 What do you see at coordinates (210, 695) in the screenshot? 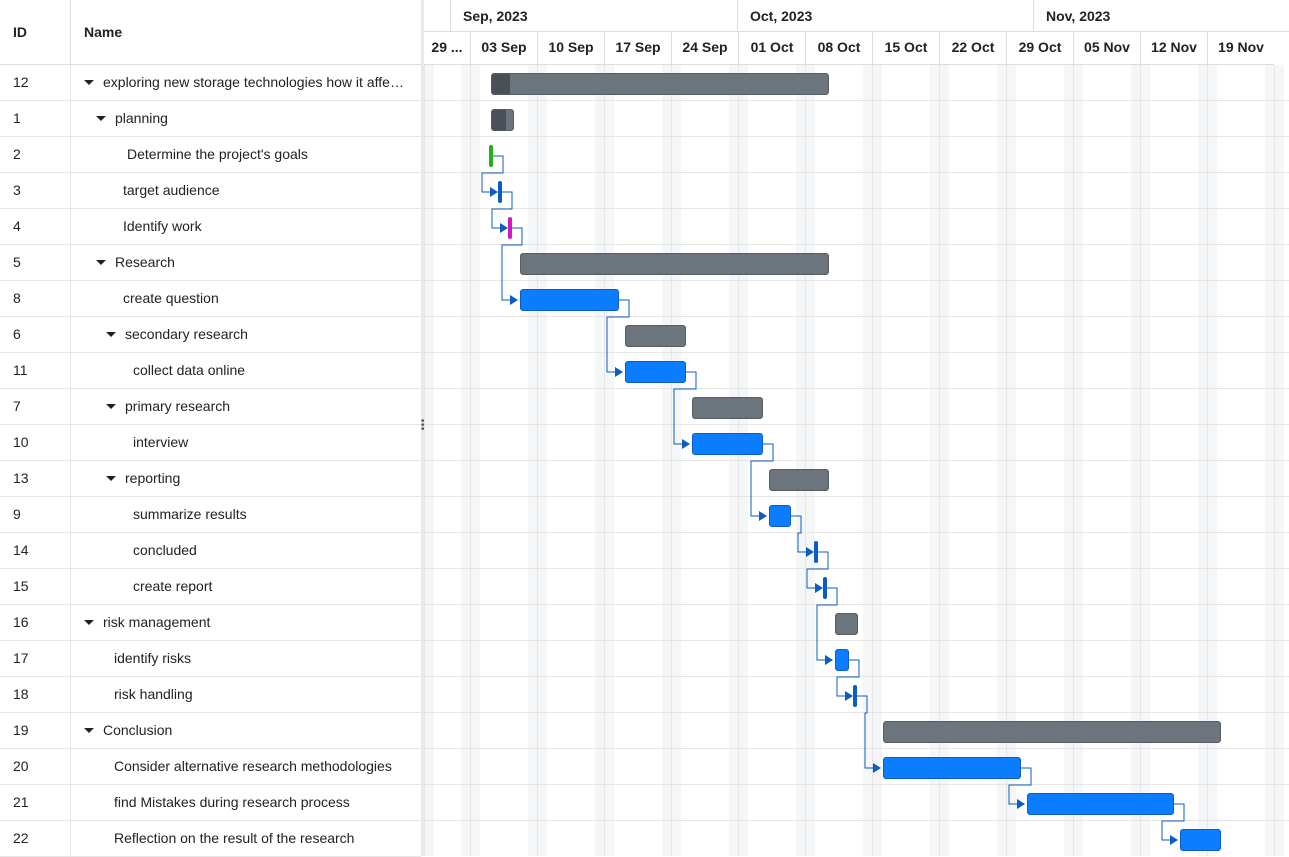
I see `task-row: 18 risk handling` at bounding box center [210, 695].